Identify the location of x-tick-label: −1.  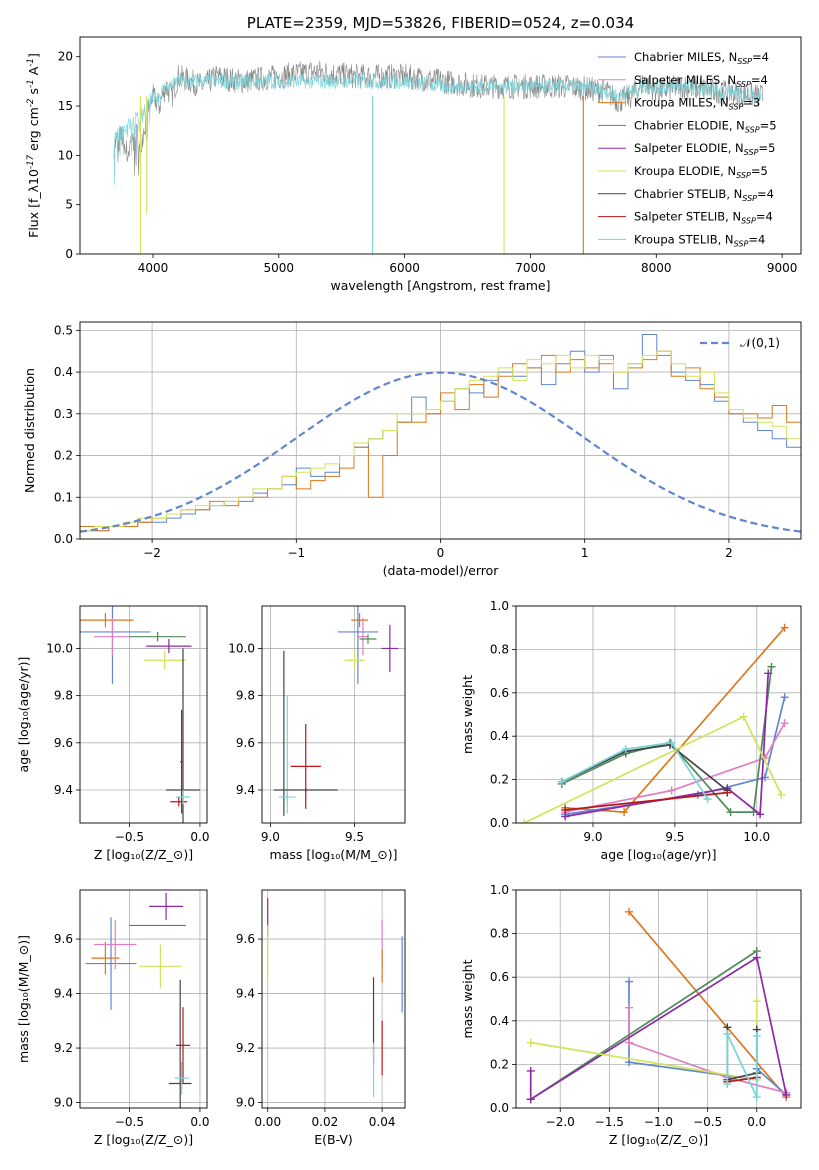
(296, 553).